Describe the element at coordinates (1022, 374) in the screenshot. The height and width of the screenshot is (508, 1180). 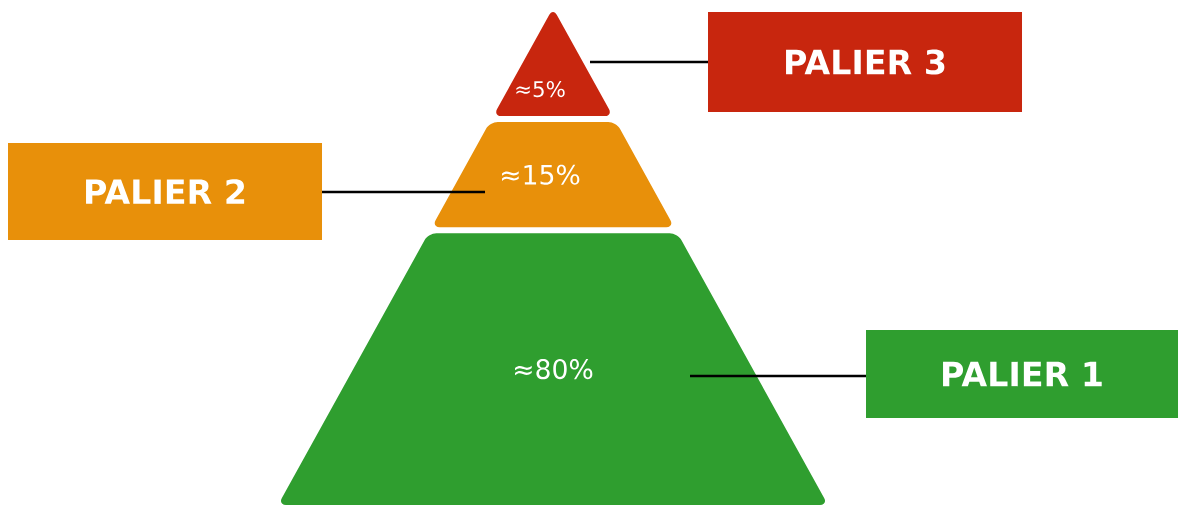
I see `category-label: PALIER 1` at that location.